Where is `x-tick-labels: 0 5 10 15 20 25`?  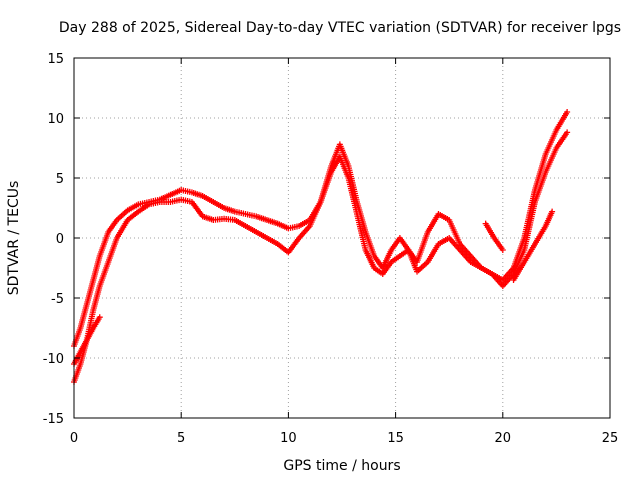
x-tick-labels: 0 5 10 15 20 25 is located at coordinates (344, 438).